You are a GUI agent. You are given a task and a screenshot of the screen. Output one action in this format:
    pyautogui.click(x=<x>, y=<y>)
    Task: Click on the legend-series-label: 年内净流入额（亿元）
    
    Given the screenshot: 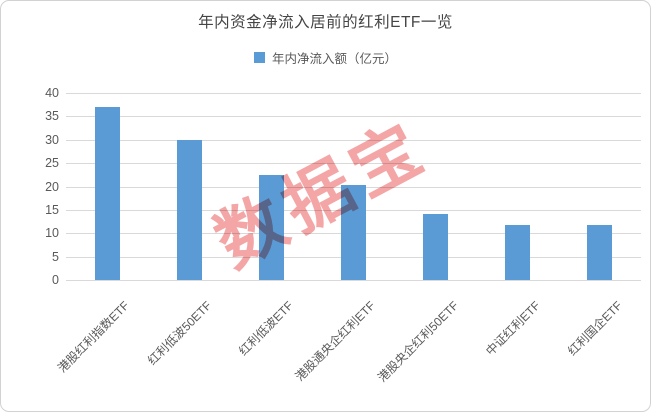 What is the action you would take?
    pyautogui.click(x=334, y=59)
    